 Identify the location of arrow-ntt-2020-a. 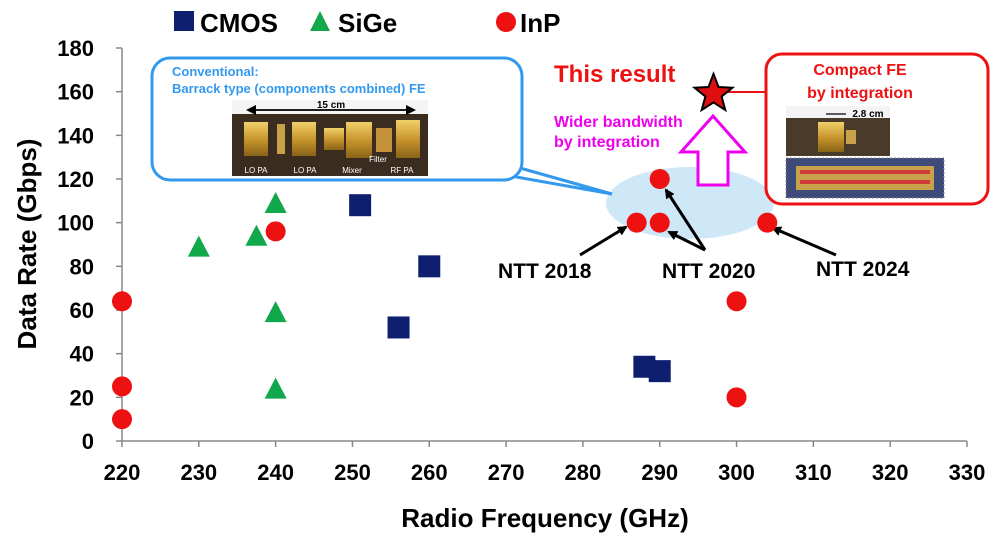
(686, 241).